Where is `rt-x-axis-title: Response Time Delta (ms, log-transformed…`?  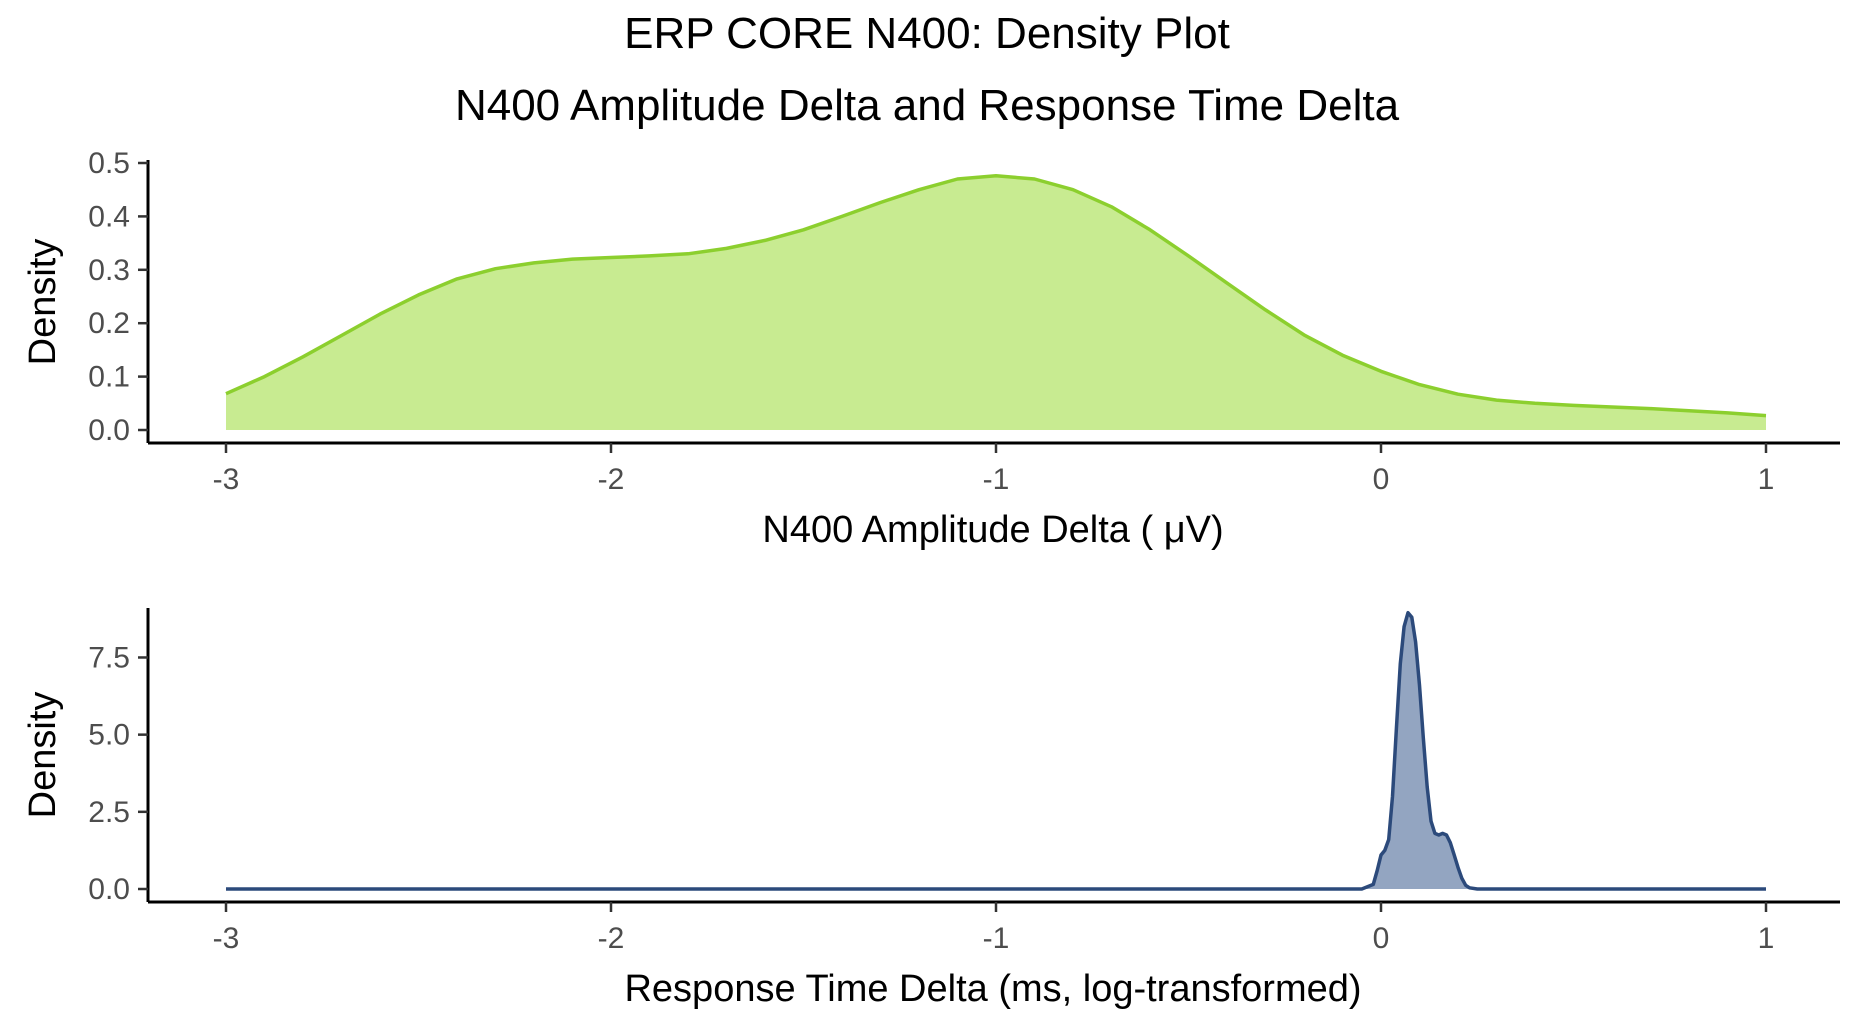 rt-x-axis-title: Response Time Delta (ms, log-transformed… is located at coordinates (992, 989).